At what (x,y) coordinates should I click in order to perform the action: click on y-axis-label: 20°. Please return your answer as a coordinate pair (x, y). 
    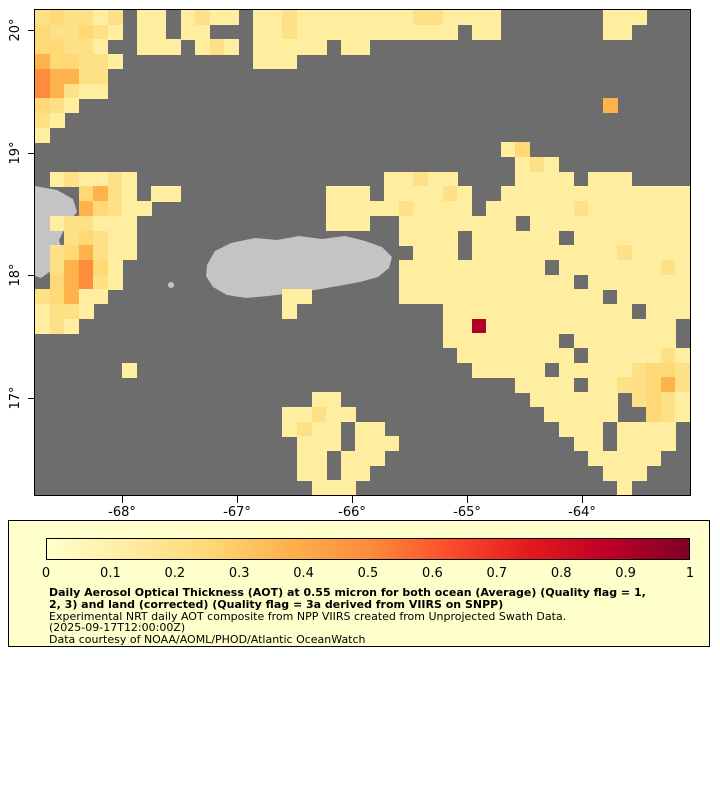
    Looking at the image, I should click on (15, 30).